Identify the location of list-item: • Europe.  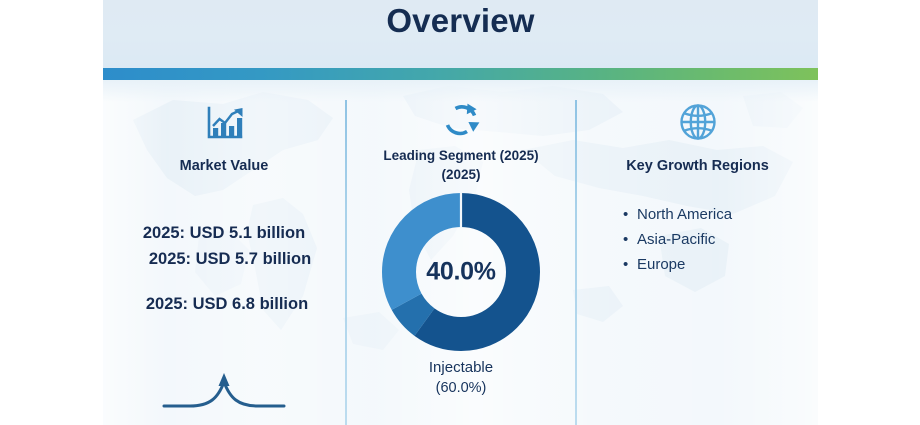
(720, 264).